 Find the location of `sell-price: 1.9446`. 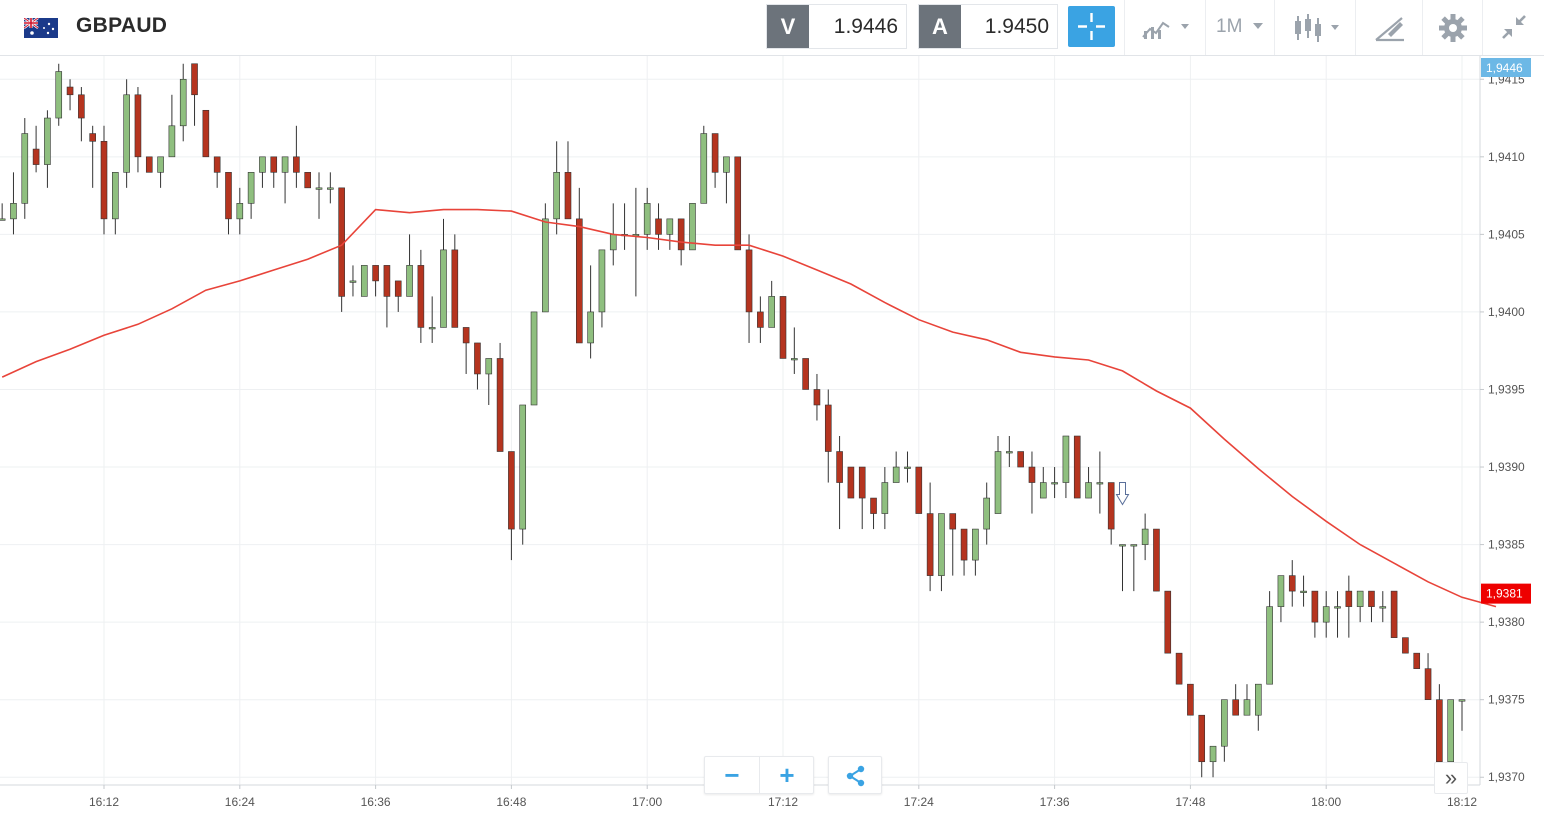

sell-price: 1.9446 is located at coordinates (865, 26).